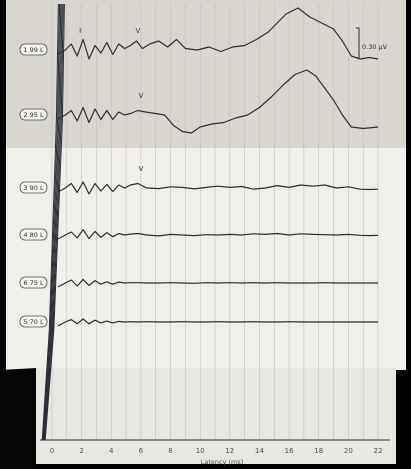 This screenshot has width=411, height=469. Describe the element at coordinates (378, 451) in the screenshot. I see `x-tick-label: 22` at that location.